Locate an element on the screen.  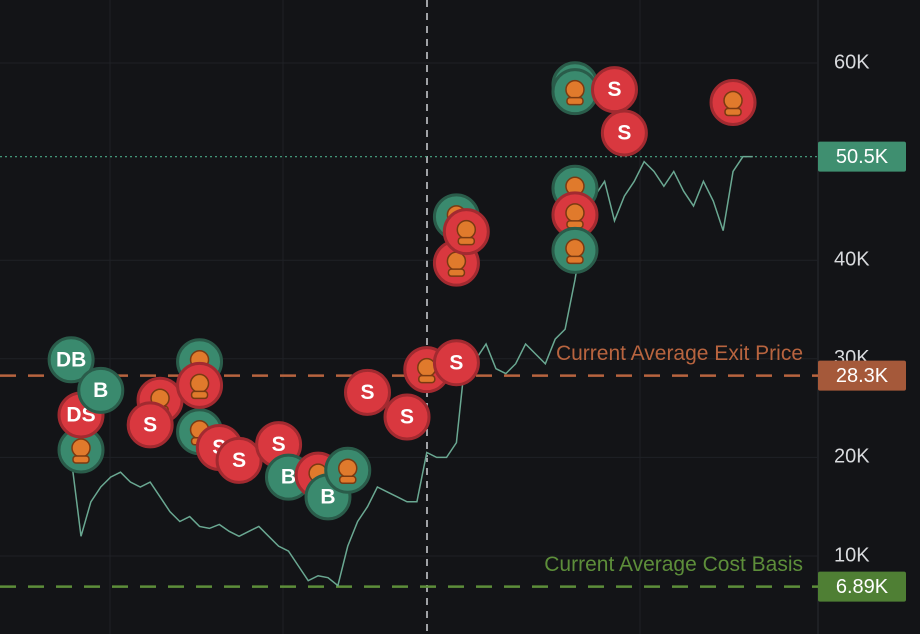
reference-name: Current Average Exit Price is located at coordinates (679, 353).